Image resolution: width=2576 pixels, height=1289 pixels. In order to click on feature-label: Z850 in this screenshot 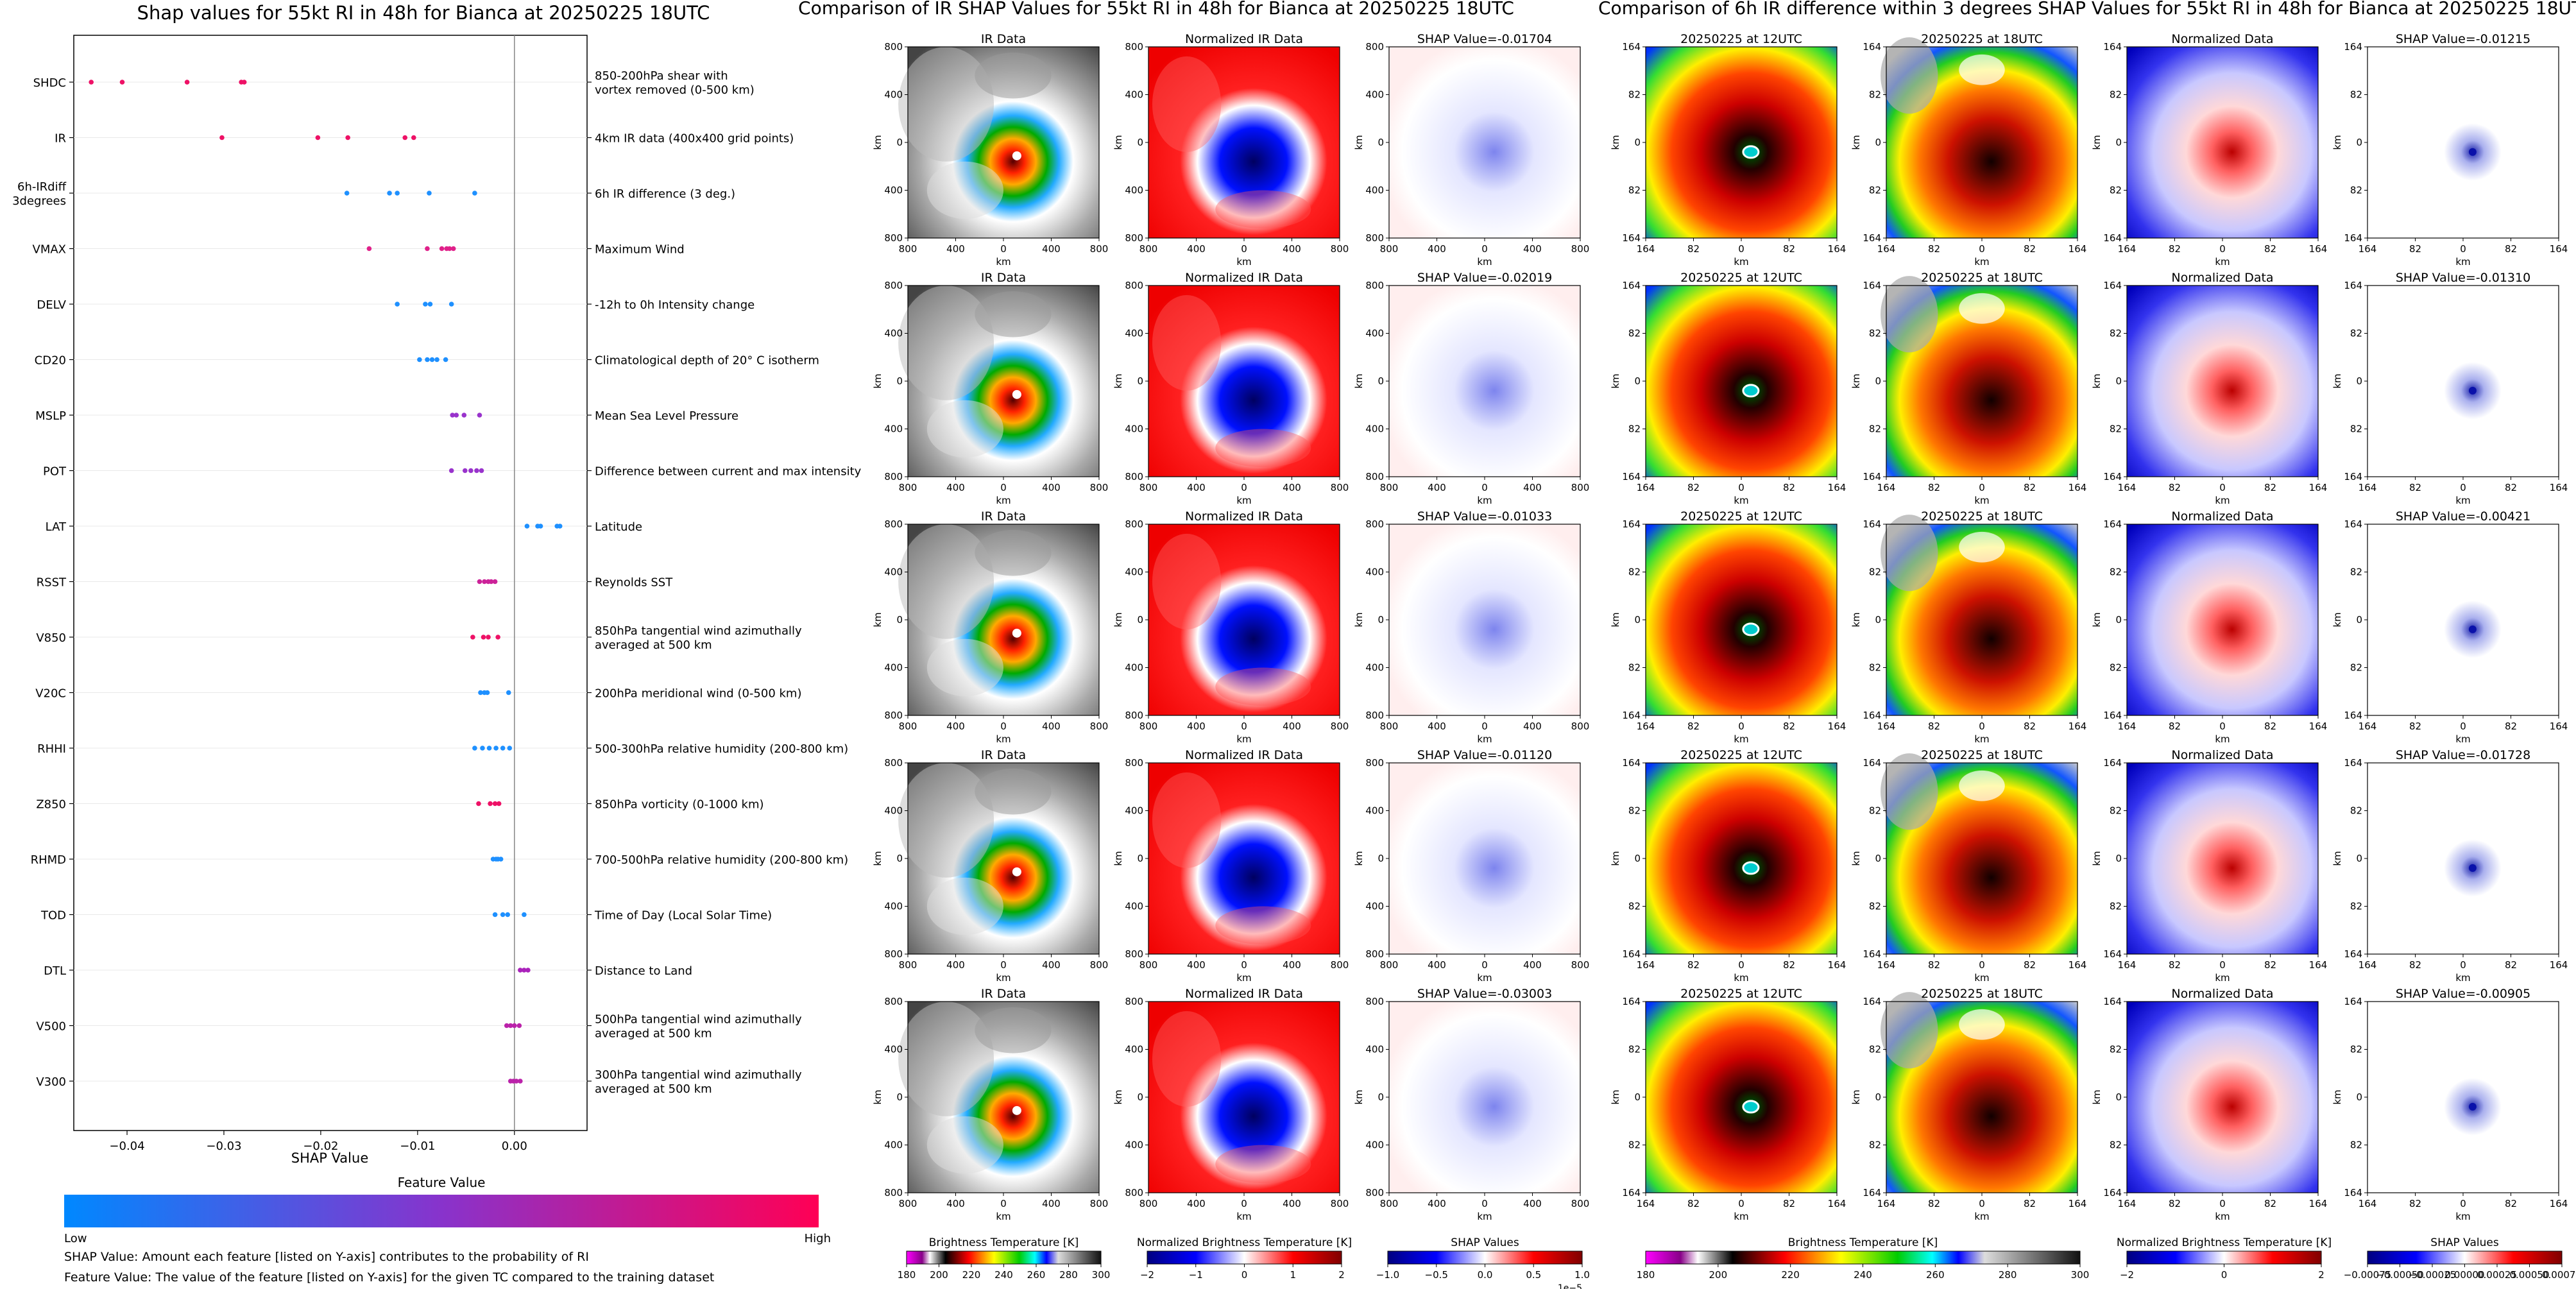, I will do `click(51, 805)`.